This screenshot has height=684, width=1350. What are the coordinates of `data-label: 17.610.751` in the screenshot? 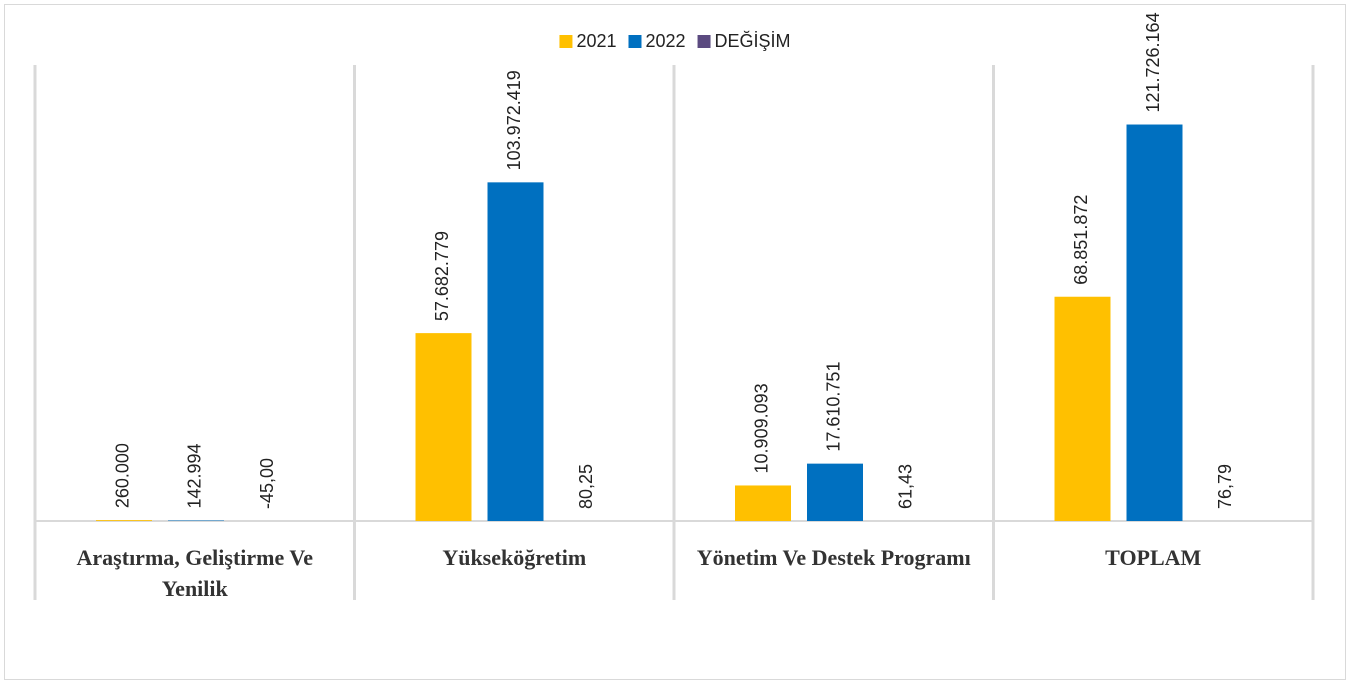 It's located at (834, 407).